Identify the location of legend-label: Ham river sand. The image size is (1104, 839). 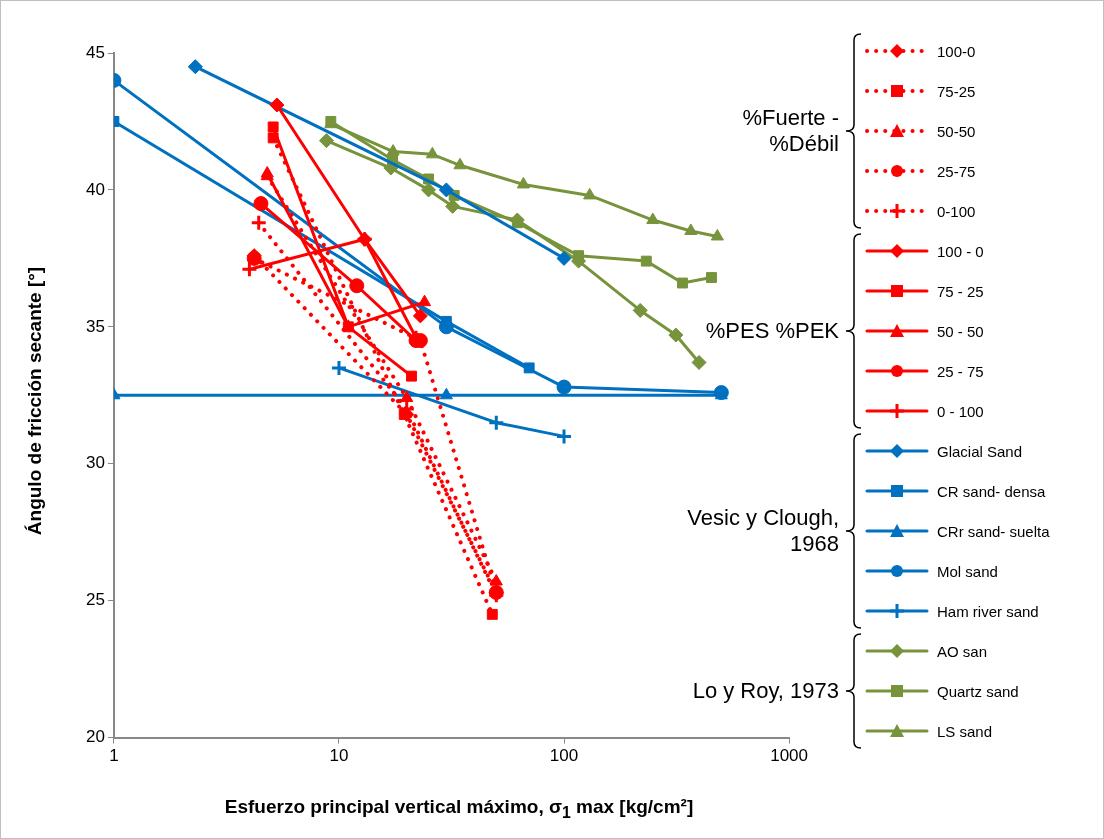
(988, 611).